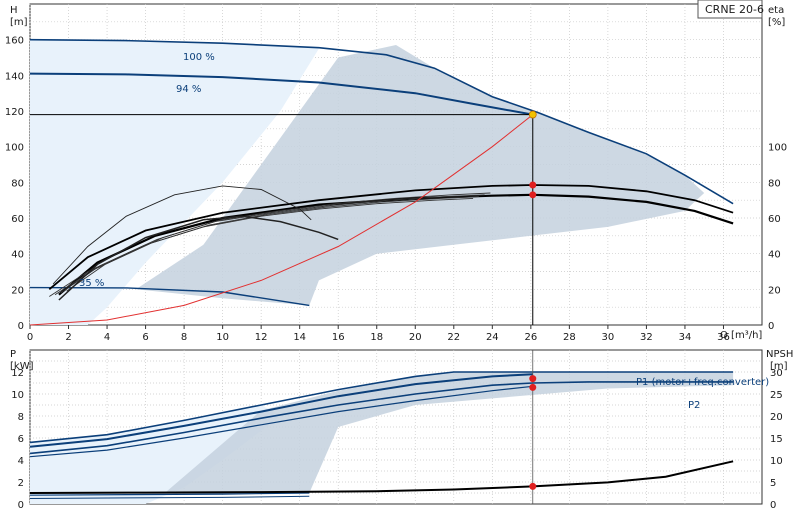  What do you see at coordinates (415, 337) in the screenshot?
I see `top-xtick-label-10: 20` at bounding box center [415, 337].